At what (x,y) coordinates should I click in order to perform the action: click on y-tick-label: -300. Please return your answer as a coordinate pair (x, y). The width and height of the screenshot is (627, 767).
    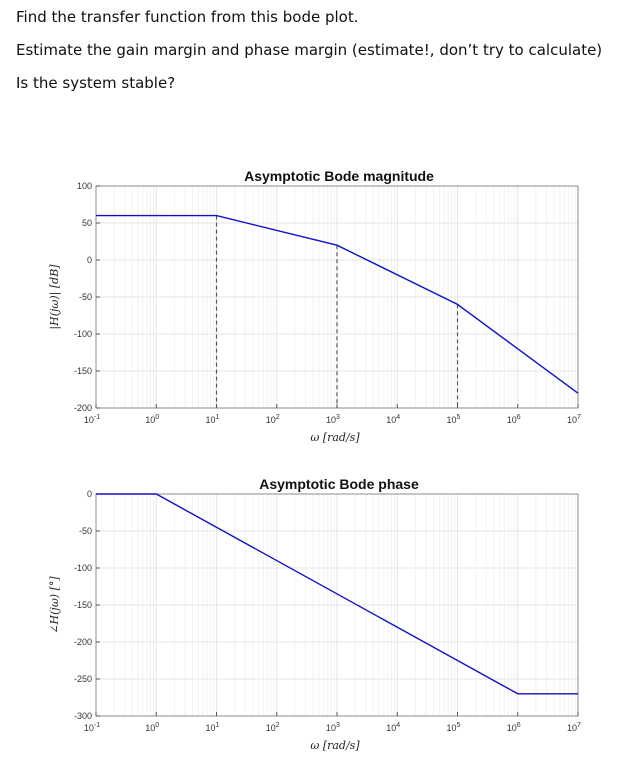
    Looking at the image, I should click on (83, 716).